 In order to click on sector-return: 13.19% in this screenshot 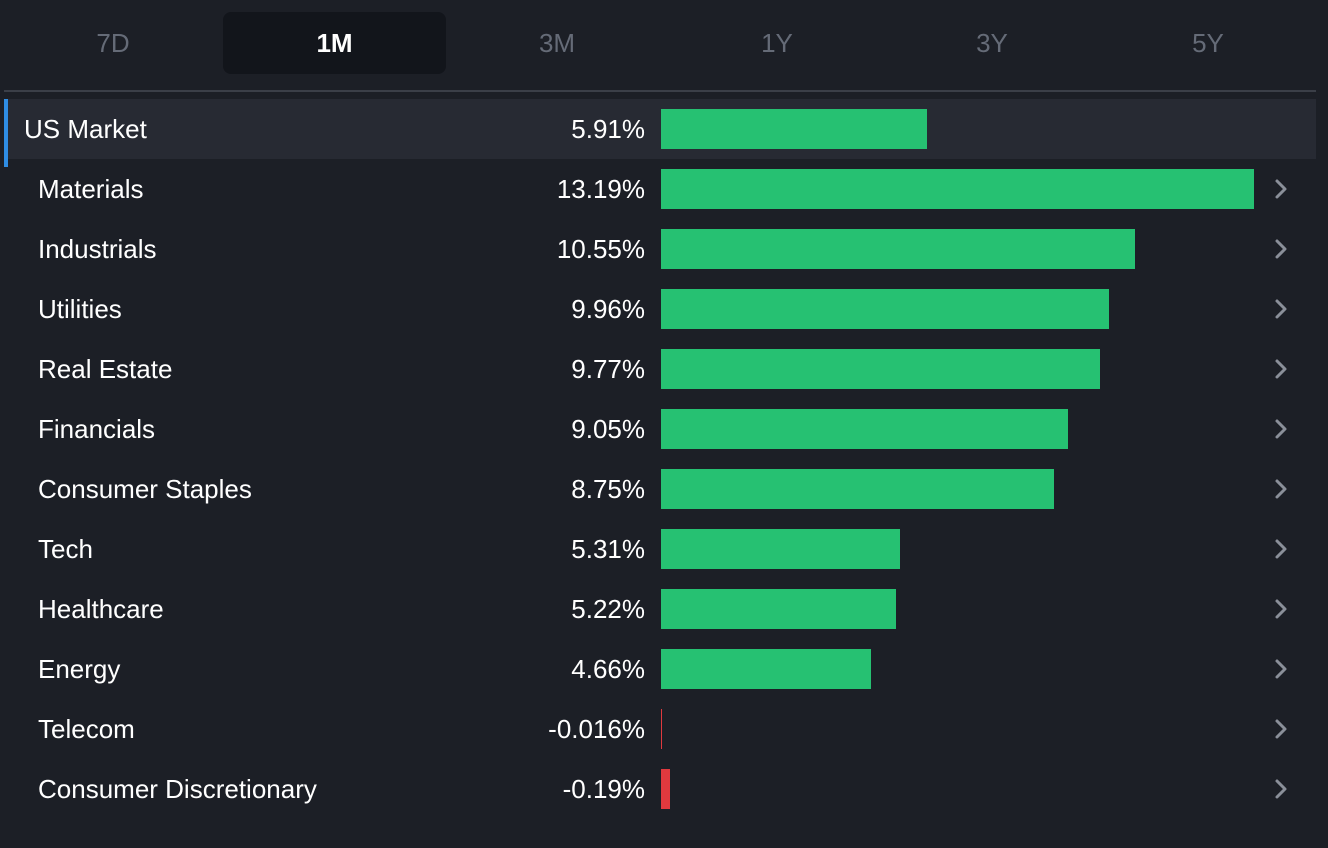, I will do `click(600, 189)`.